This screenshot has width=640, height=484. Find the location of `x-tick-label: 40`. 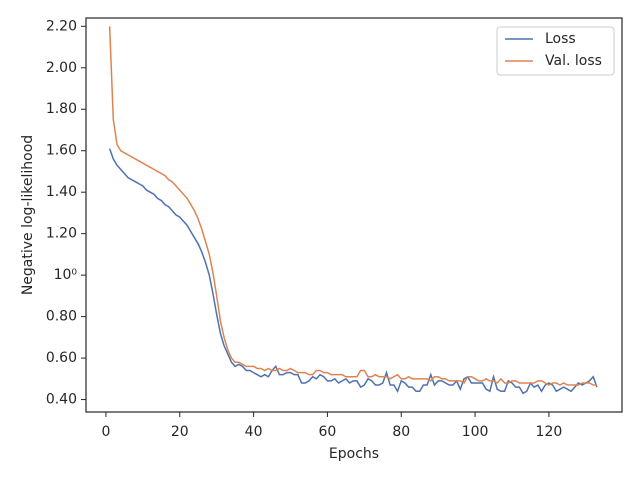

x-tick-label: 40 is located at coordinates (254, 432).